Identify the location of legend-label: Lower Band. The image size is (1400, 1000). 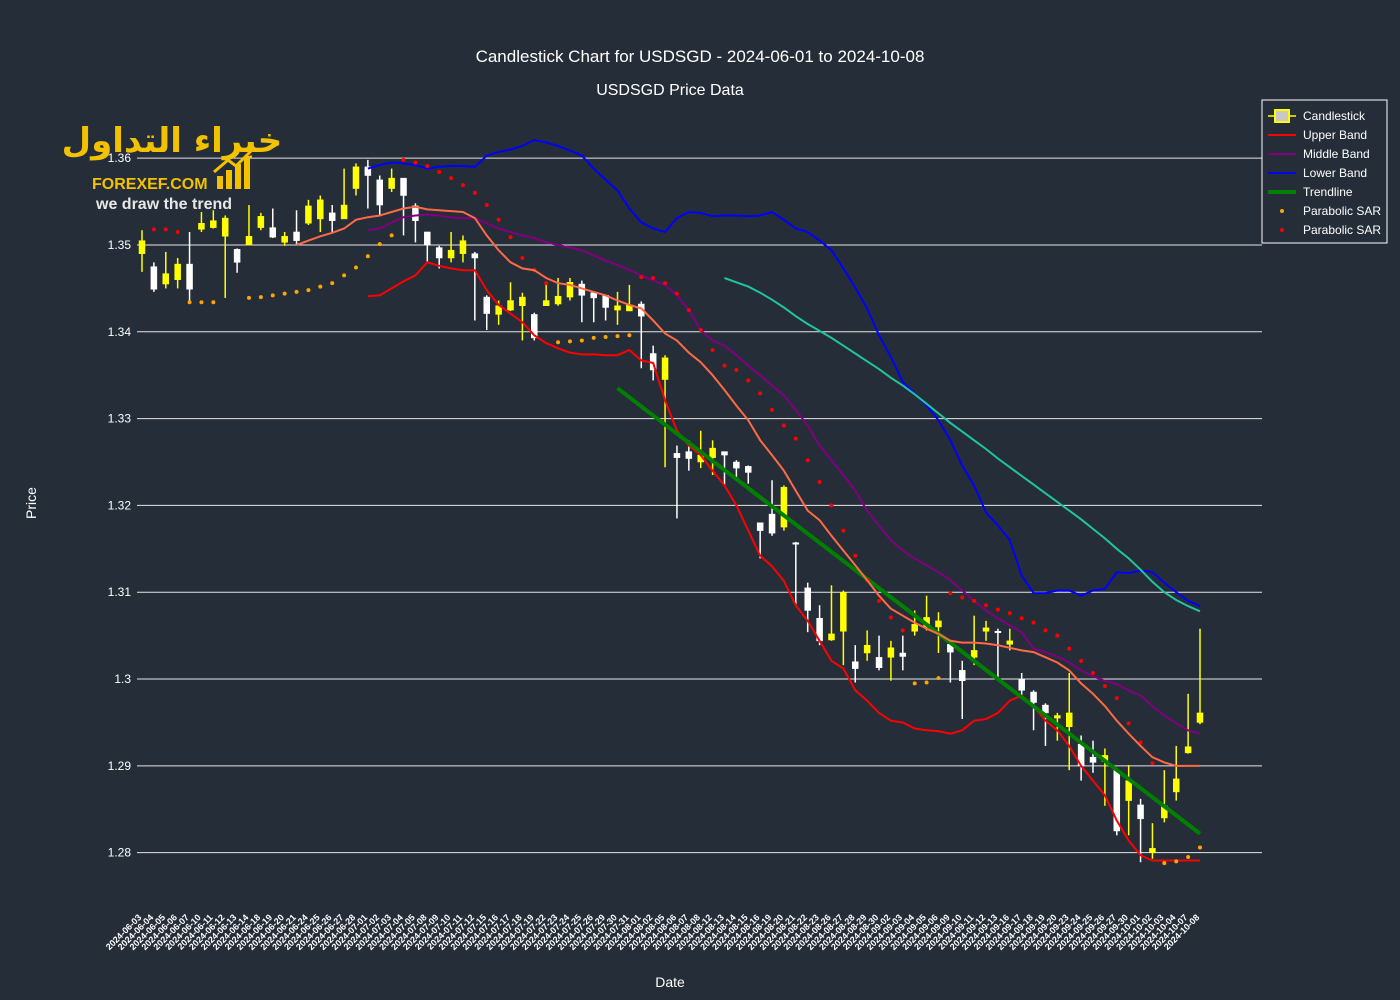
(1335, 173).